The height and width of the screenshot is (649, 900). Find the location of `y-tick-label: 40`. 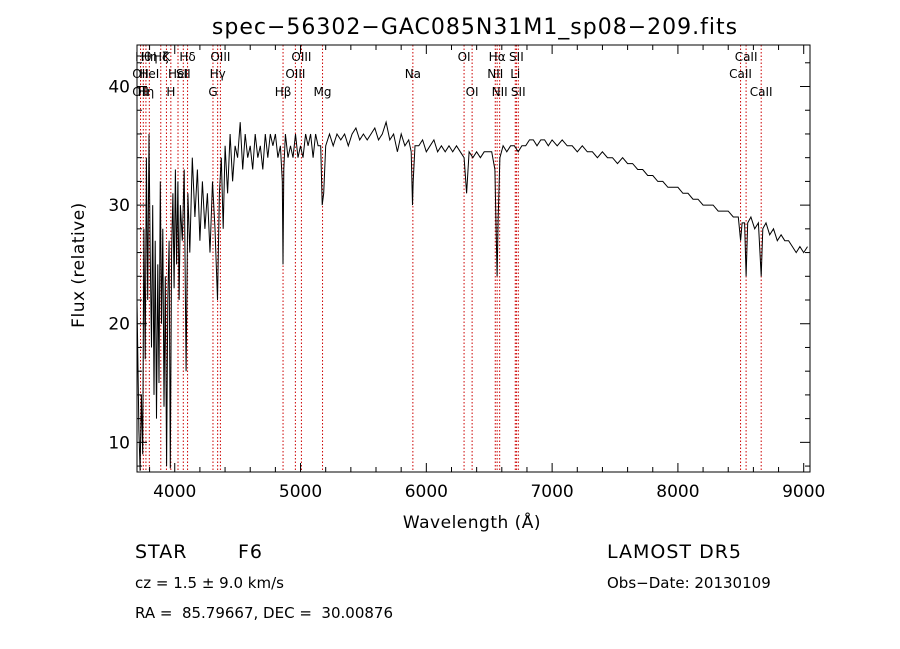

y-tick-label: 40 is located at coordinates (119, 88).